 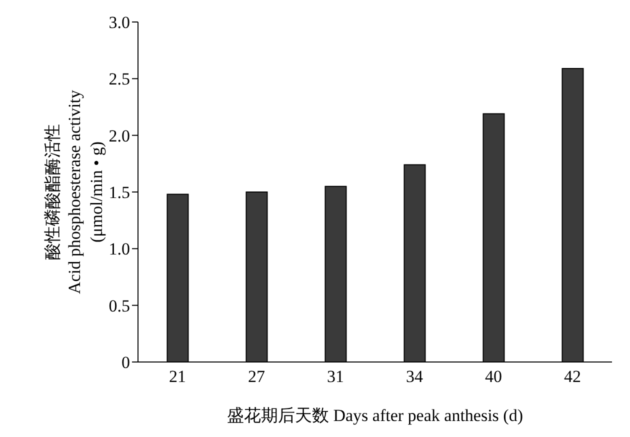 What do you see at coordinates (74, 192) in the screenshot?
I see `y-axis-title: 酸性磷酸酯酶活性 Acid phosphoesterase activity (μmol/min • g)` at bounding box center [74, 192].